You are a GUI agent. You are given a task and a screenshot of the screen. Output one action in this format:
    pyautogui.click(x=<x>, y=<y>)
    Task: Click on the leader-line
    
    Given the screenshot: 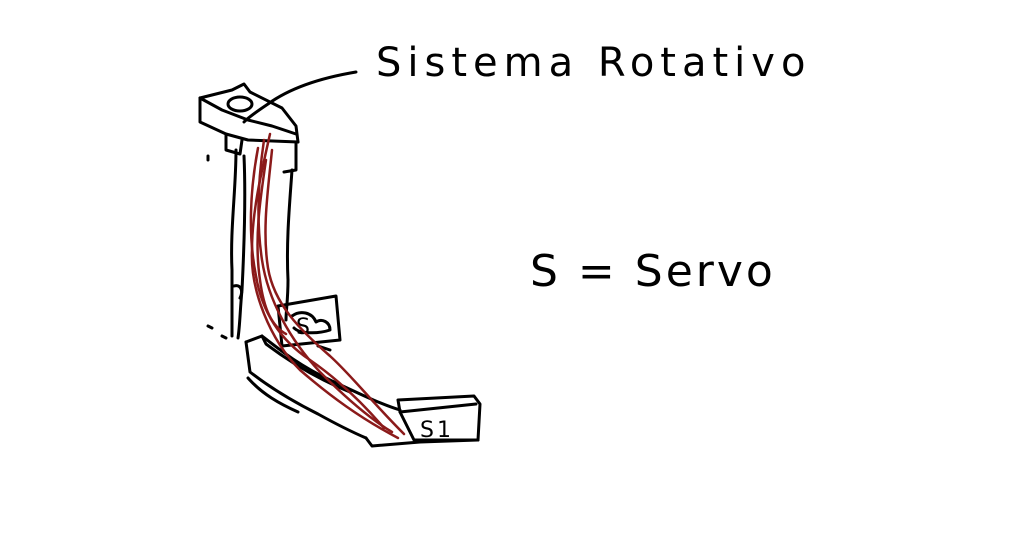 What is the action you would take?
    pyautogui.click(x=300, y=97)
    